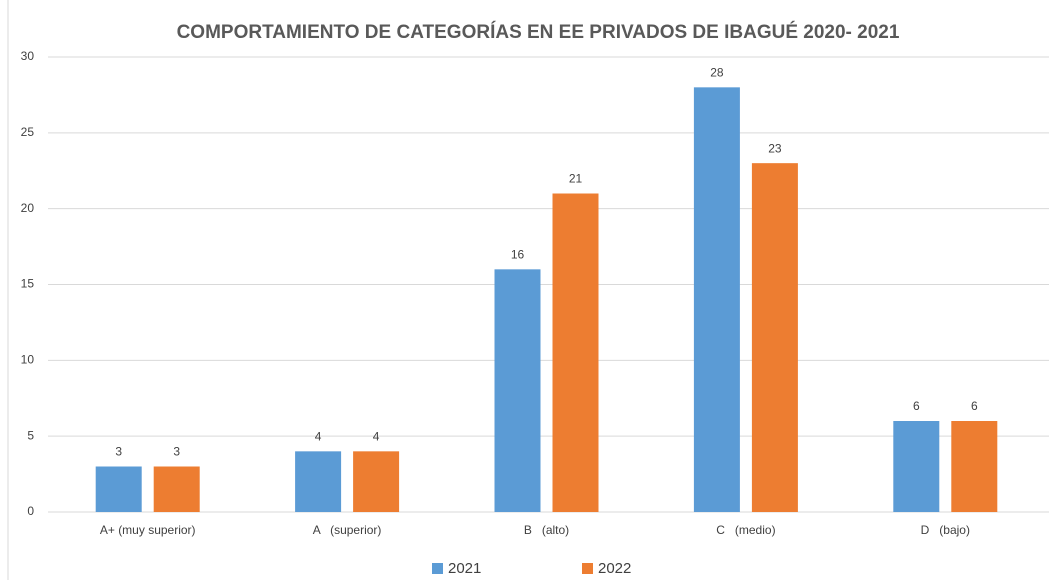  What do you see at coordinates (775, 148) in the screenshot?
I see `data-label: 23` at bounding box center [775, 148].